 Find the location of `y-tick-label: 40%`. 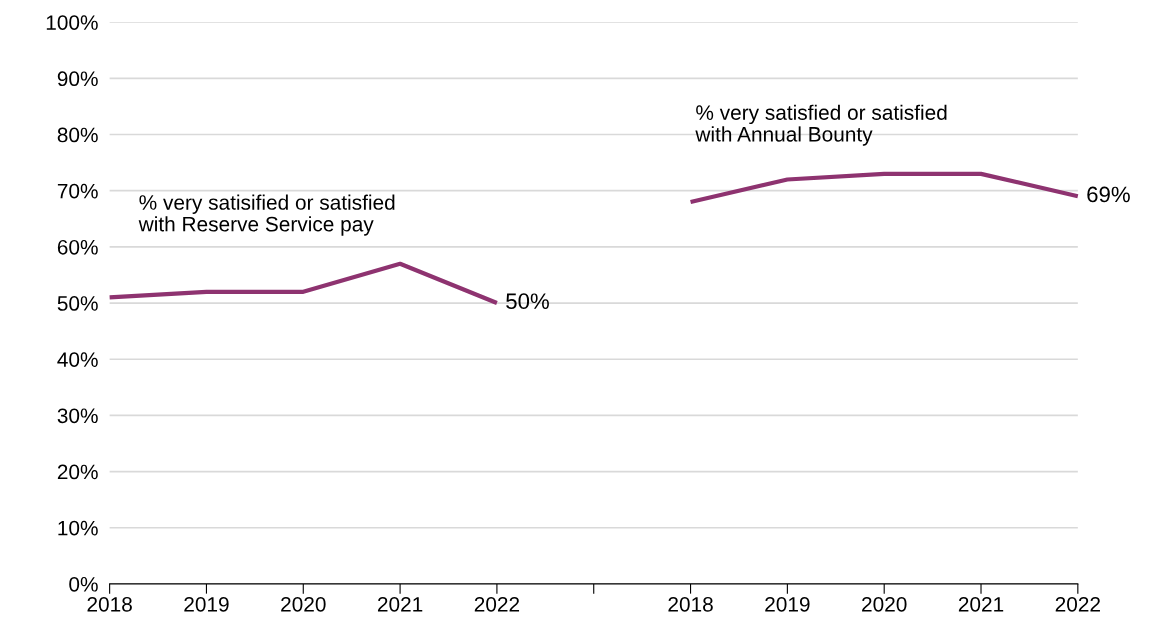

y-tick-label: 40% is located at coordinates (77, 359).